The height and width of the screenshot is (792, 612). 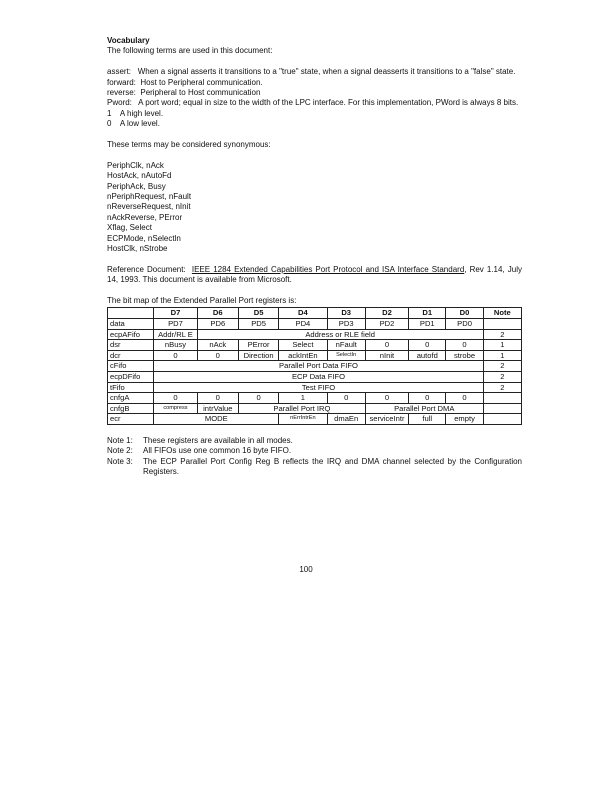 I want to click on cell: Direction, so click(x=258, y=355).